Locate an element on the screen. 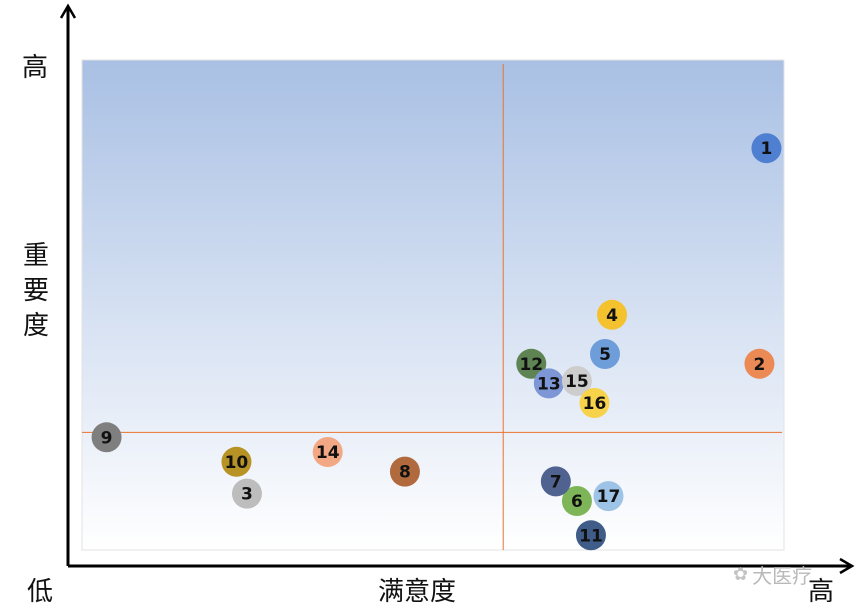 The image size is (862, 611). point-label-5: 5 is located at coordinates (605, 355).